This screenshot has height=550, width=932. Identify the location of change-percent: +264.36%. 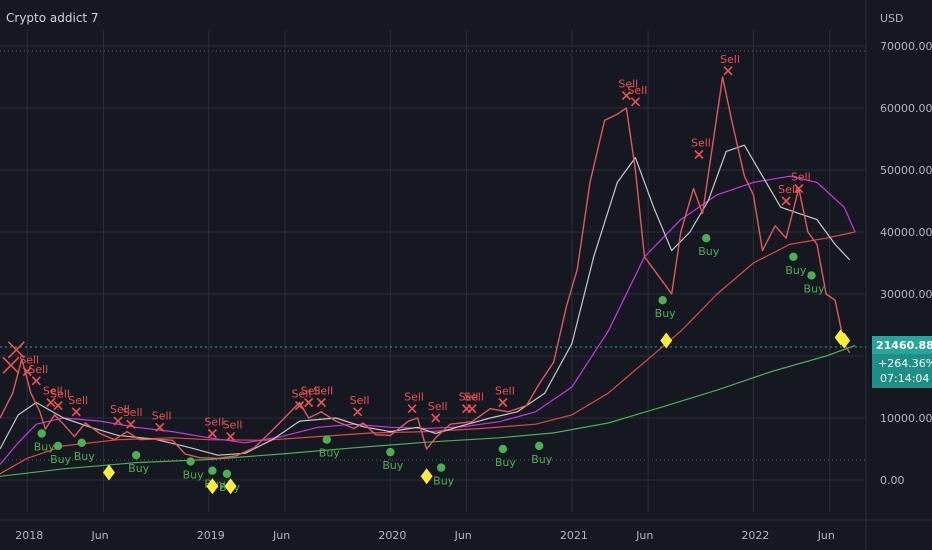
(905, 363).